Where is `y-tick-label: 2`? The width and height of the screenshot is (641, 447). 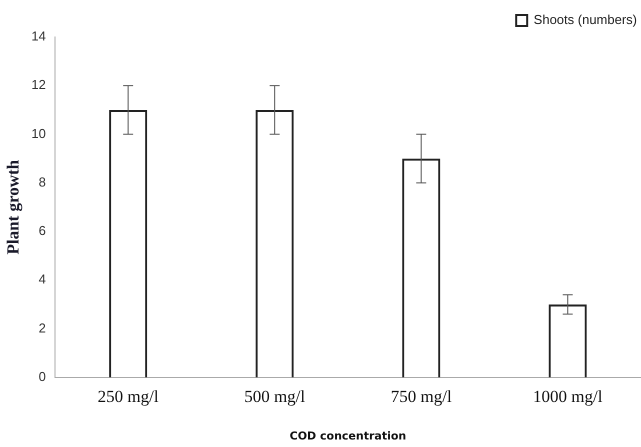 y-tick-label: 2 is located at coordinates (42, 328).